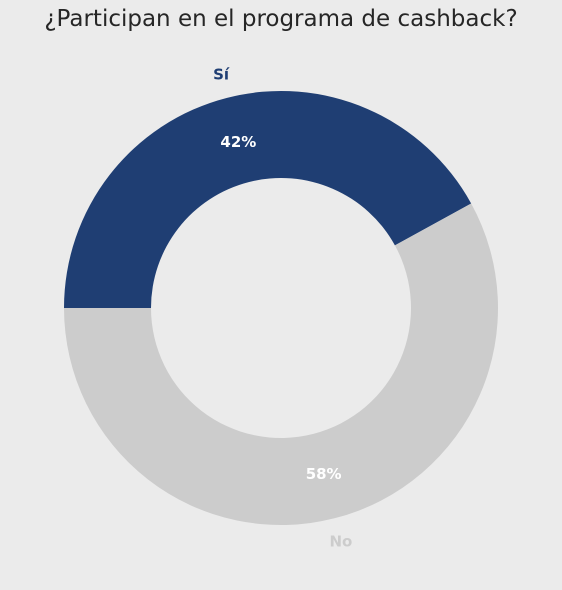  Describe the element at coordinates (341, 541) in the screenshot. I see `slice-category-label-1: No` at that location.